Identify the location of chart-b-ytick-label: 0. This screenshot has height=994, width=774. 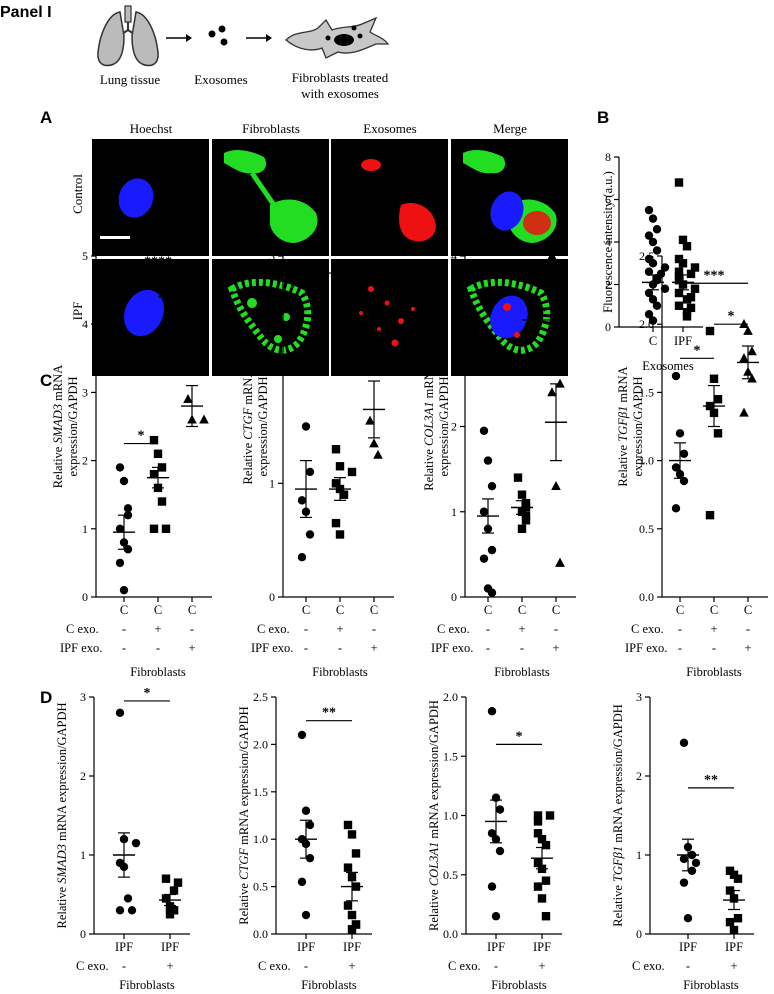
(608, 327).